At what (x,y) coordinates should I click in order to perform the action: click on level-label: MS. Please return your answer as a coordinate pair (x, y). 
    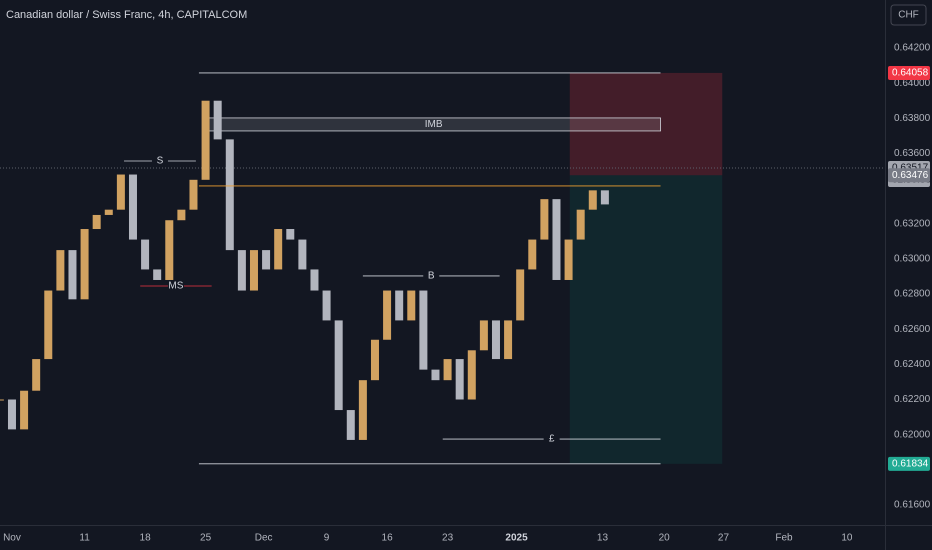
    Looking at the image, I should click on (175, 286).